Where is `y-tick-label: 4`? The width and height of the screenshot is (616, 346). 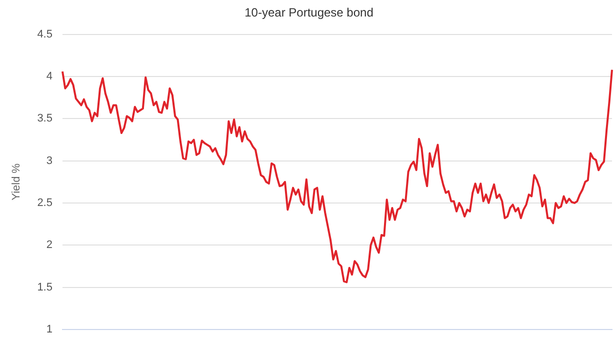 y-tick-label: 4 is located at coordinates (49, 76).